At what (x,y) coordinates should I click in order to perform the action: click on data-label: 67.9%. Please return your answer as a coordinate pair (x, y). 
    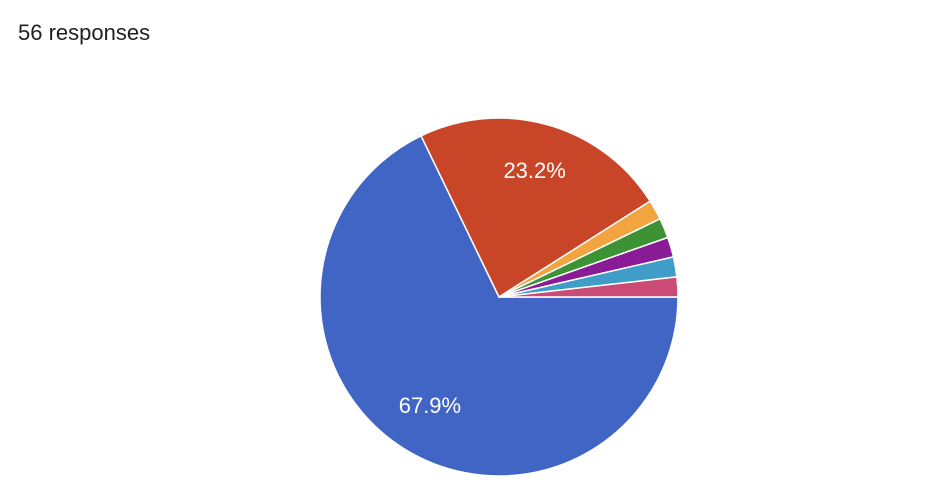
    Looking at the image, I should click on (430, 405).